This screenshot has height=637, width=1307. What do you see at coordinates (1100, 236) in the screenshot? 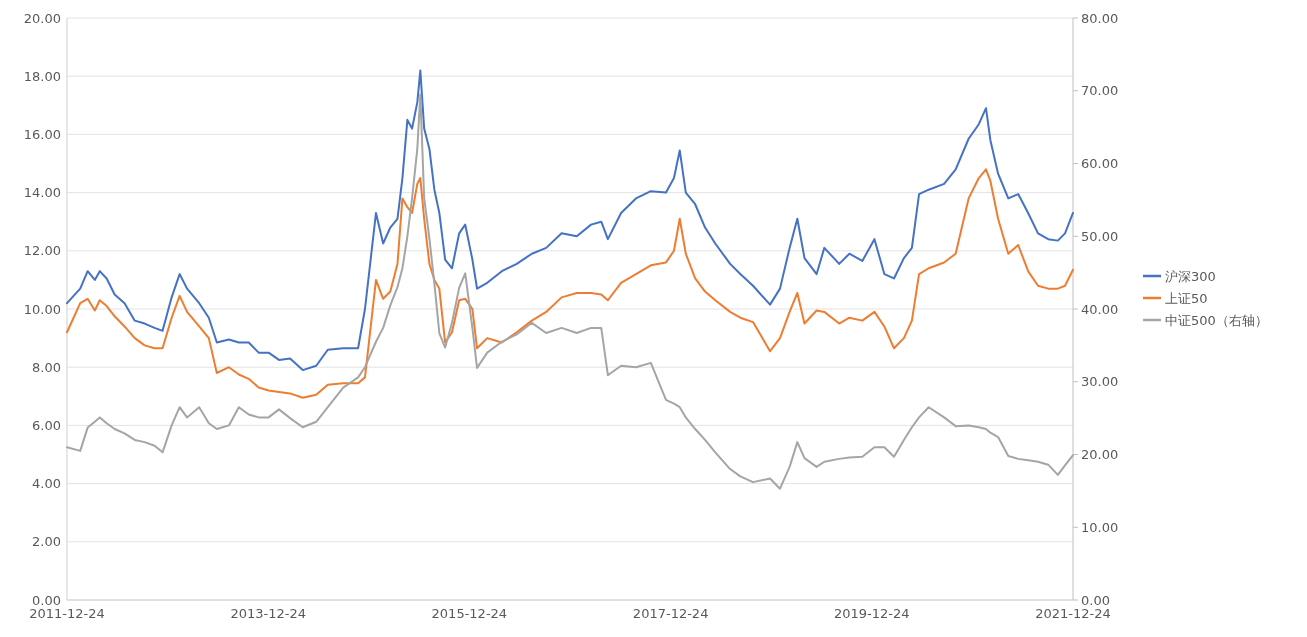
I see `y2-tick-label: 50.00` at bounding box center [1100, 236].